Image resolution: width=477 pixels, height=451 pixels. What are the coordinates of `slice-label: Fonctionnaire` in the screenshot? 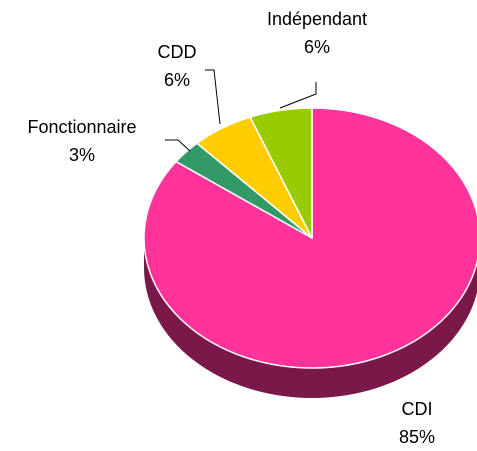 It's located at (81, 127).